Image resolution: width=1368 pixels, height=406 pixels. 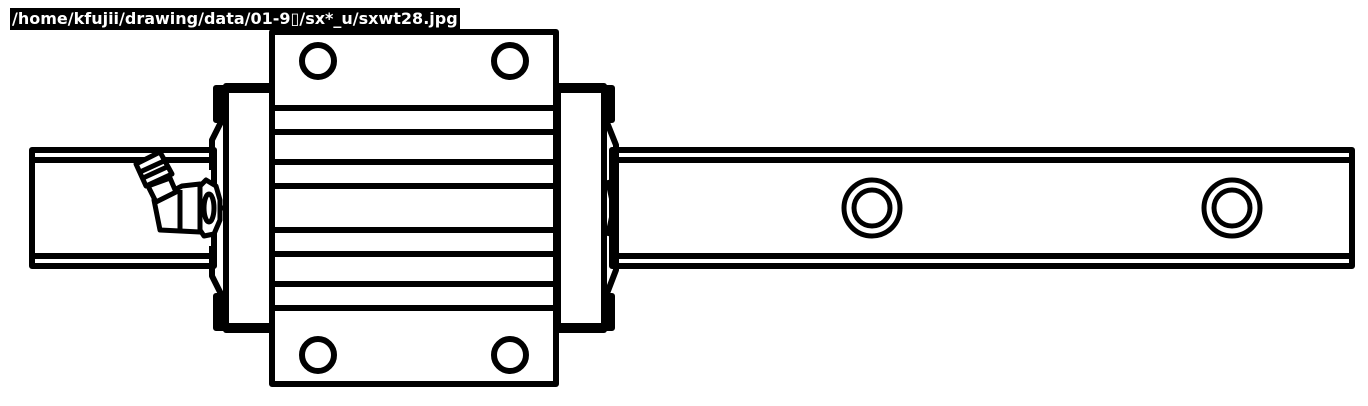 I want to click on carriage-hole-top-right, so click(x=510, y=61).